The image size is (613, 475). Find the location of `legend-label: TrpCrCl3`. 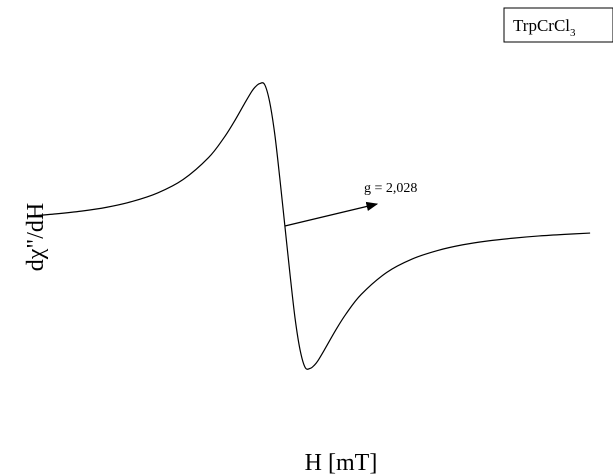

legend-label: TrpCrCl3 is located at coordinates (544, 27).